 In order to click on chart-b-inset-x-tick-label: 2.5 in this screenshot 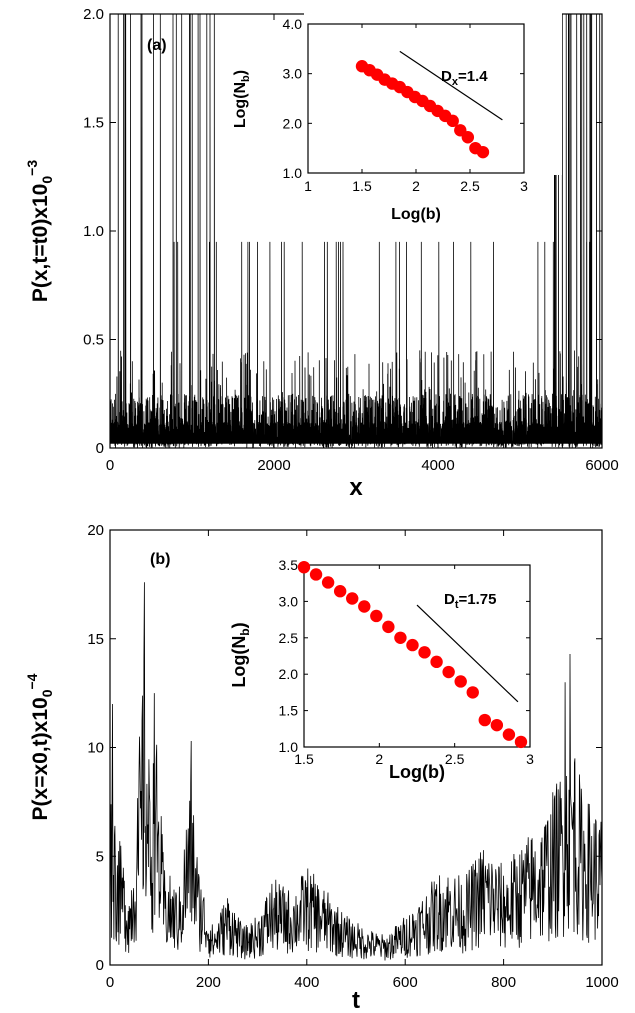, I will do `click(455, 759)`.